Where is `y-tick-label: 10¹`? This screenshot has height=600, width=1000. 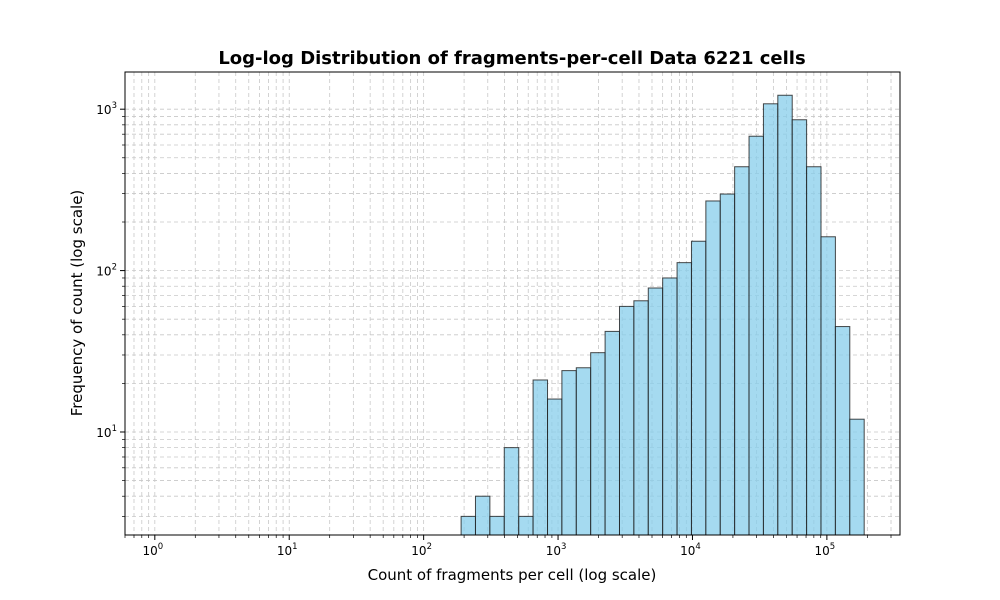
y-tick-label: 10¹ is located at coordinates (106, 432).